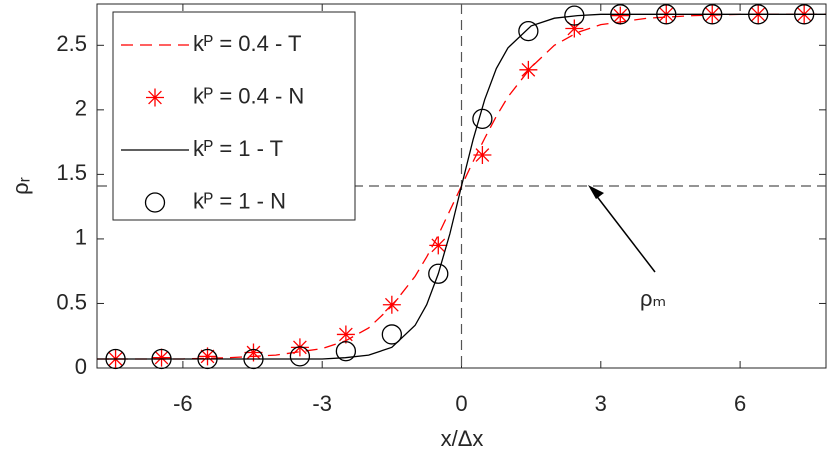  What do you see at coordinates (239, 200) in the screenshot?
I see `legend-label: kᴾ = 1 - N` at bounding box center [239, 200].